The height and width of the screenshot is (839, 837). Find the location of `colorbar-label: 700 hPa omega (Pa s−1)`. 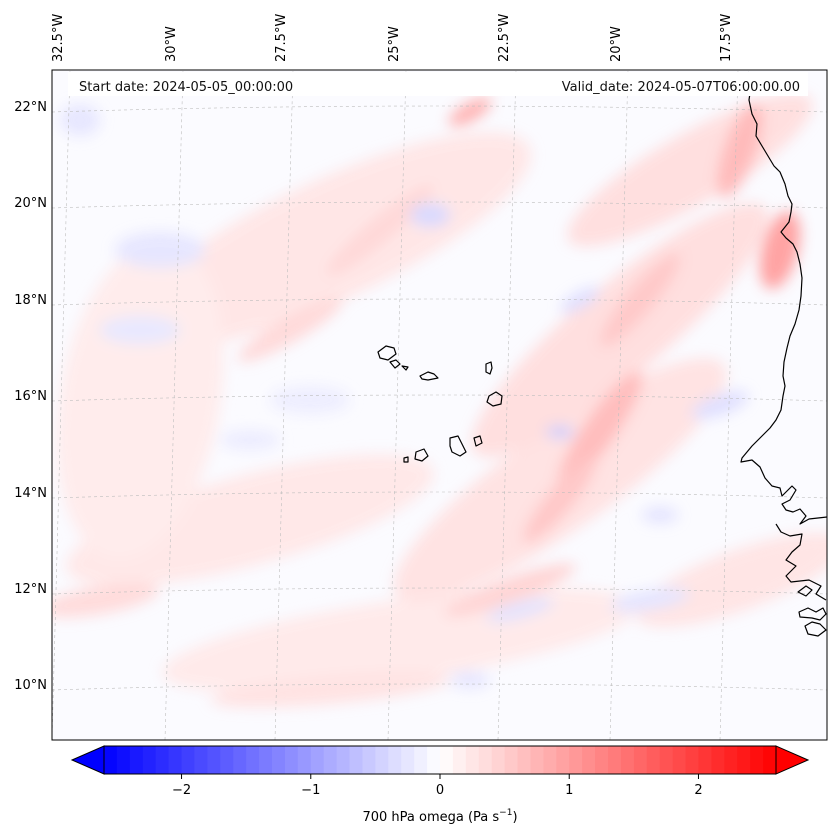

colorbar-label: 700 hPa omega (Pa s−1) is located at coordinates (439, 816).